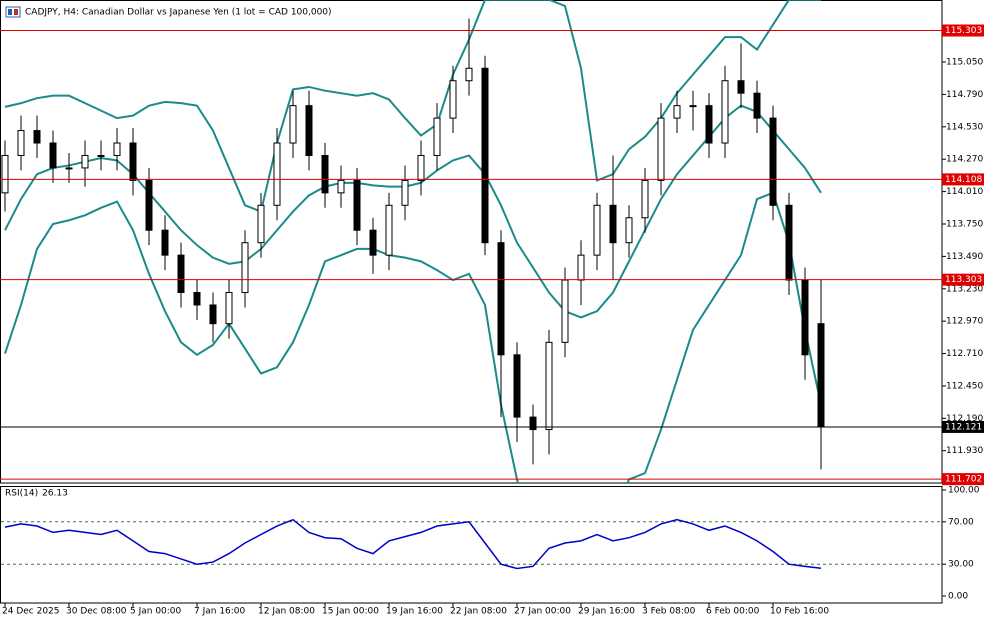 This screenshot has width=994, height=622. Describe the element at coordinates (964, 95) in the screenshot. I see `y-tick-label: 114.790` at that location.